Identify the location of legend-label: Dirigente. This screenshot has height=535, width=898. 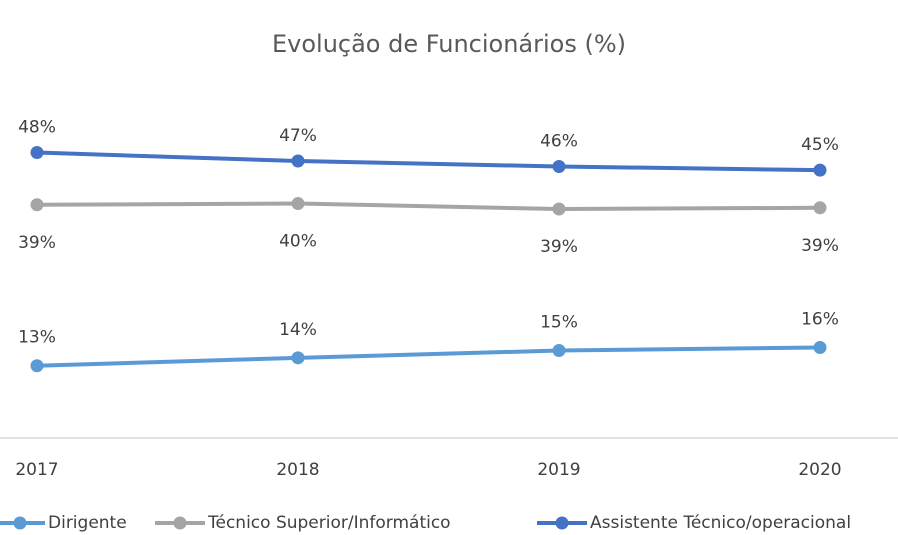
(87, 523).